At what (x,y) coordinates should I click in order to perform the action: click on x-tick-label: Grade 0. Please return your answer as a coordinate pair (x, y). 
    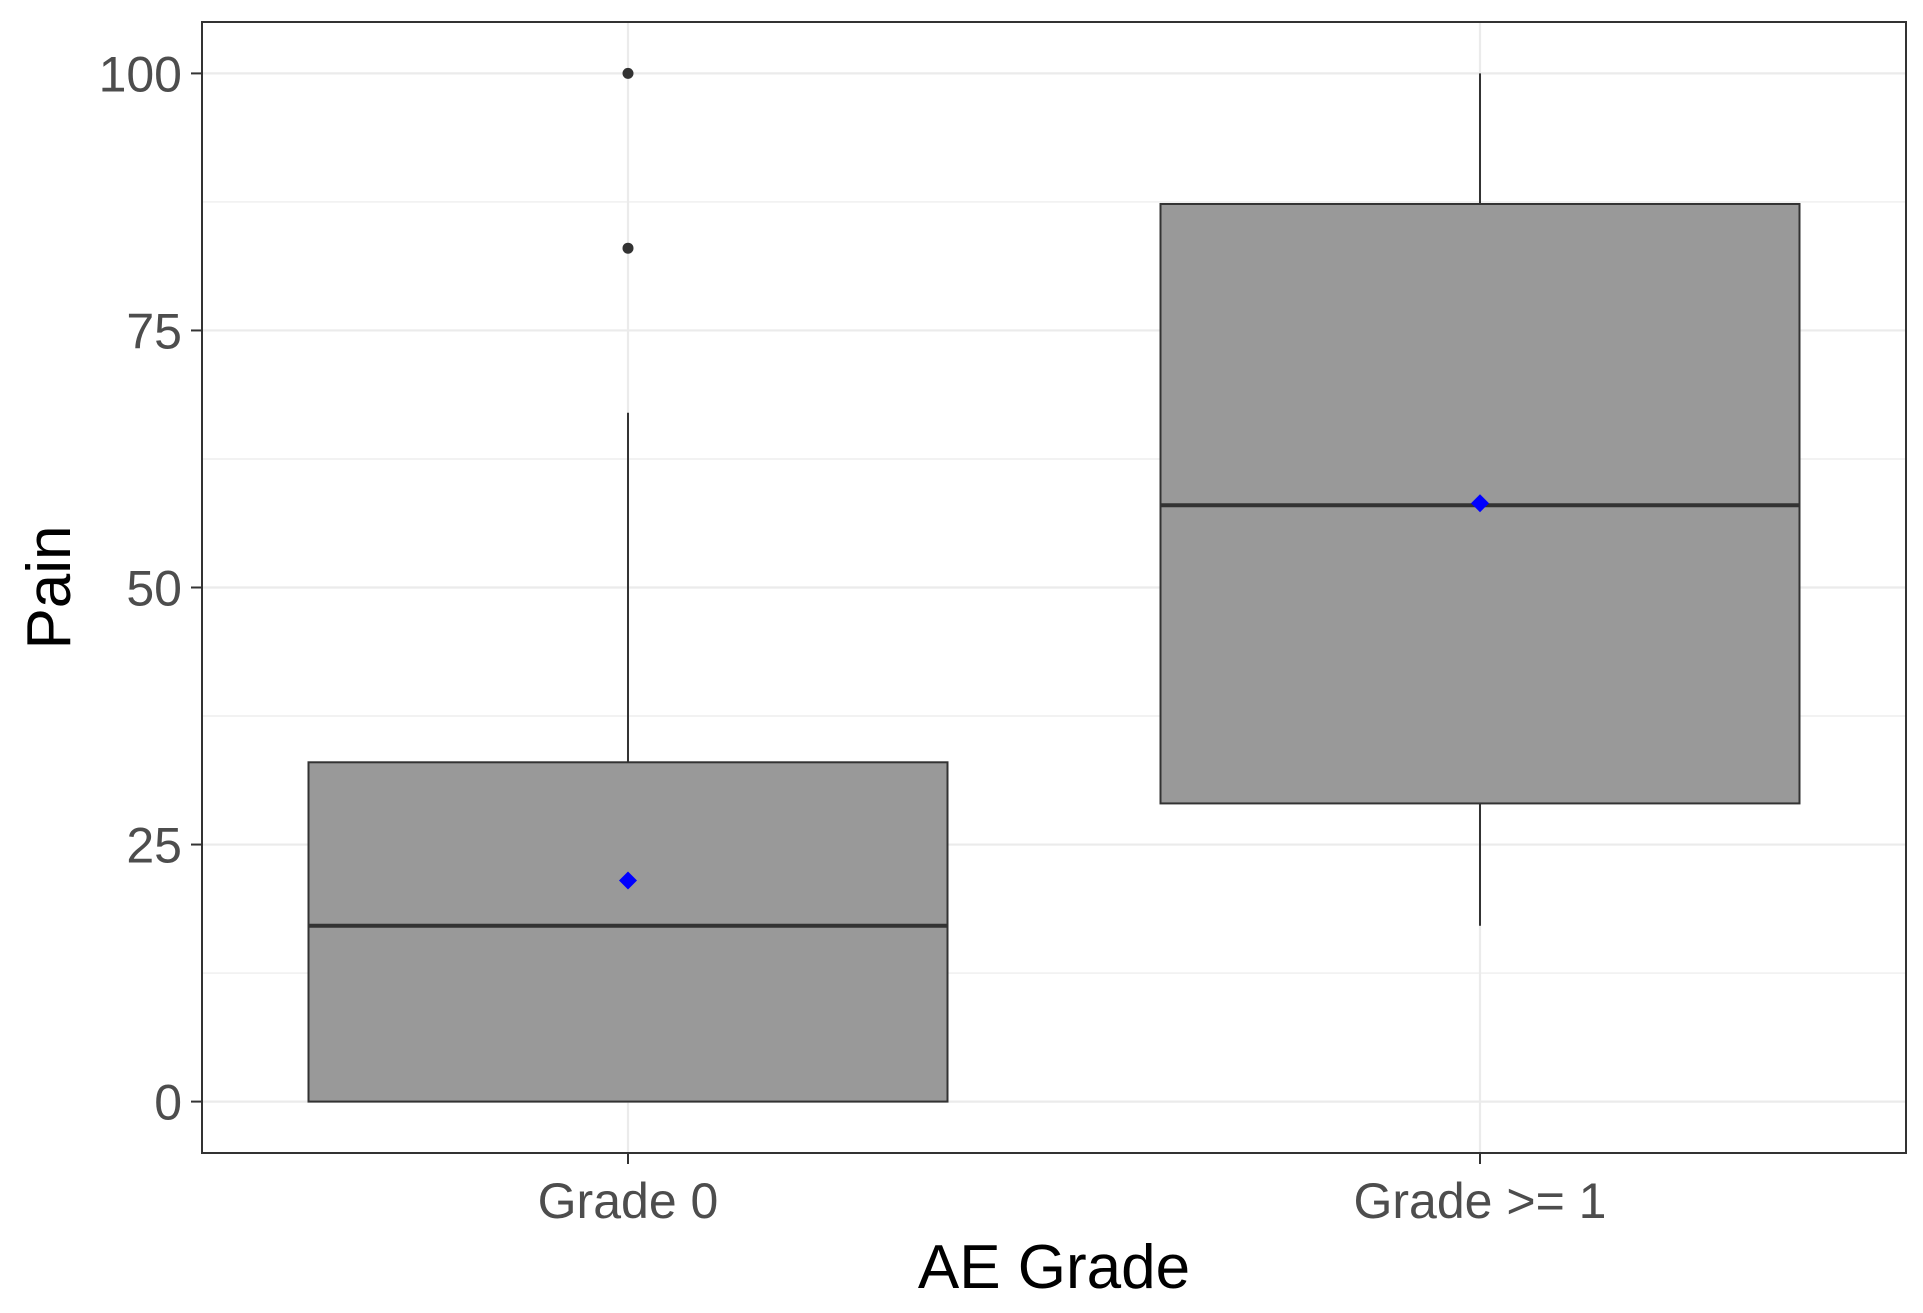
    Looking at the image, I should click on (628, 1201).